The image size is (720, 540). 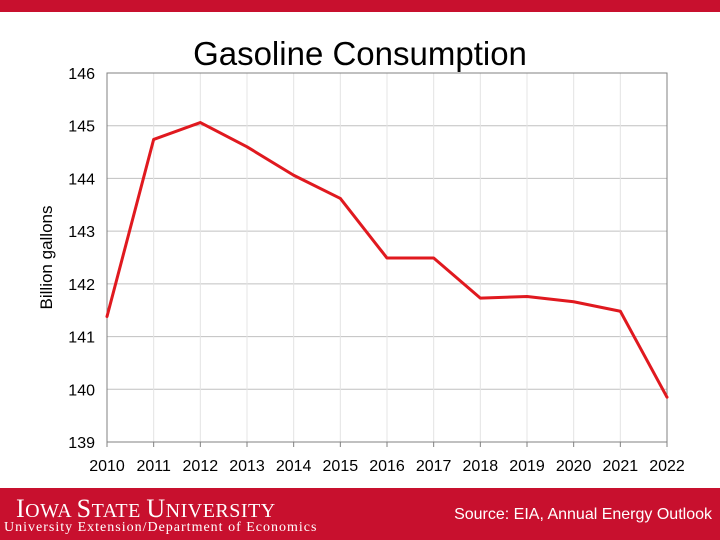 What do you see at coordinates (621, 466) in the screenshot?
I see `x-tick-label: 2021` at bounding box center [621, 466].